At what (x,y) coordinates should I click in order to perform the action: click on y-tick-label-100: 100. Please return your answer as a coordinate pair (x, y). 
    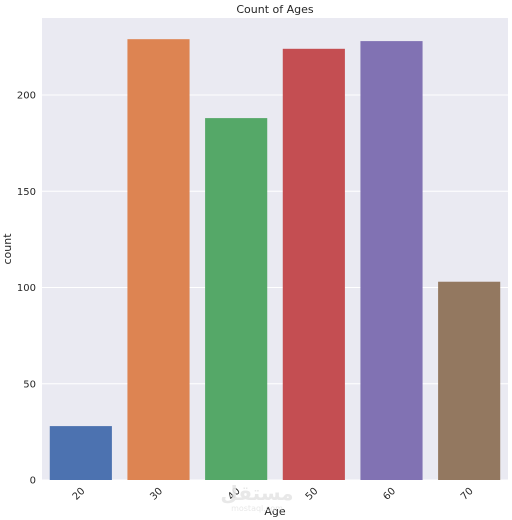
    Looking at the image, I should click on (26, 288).